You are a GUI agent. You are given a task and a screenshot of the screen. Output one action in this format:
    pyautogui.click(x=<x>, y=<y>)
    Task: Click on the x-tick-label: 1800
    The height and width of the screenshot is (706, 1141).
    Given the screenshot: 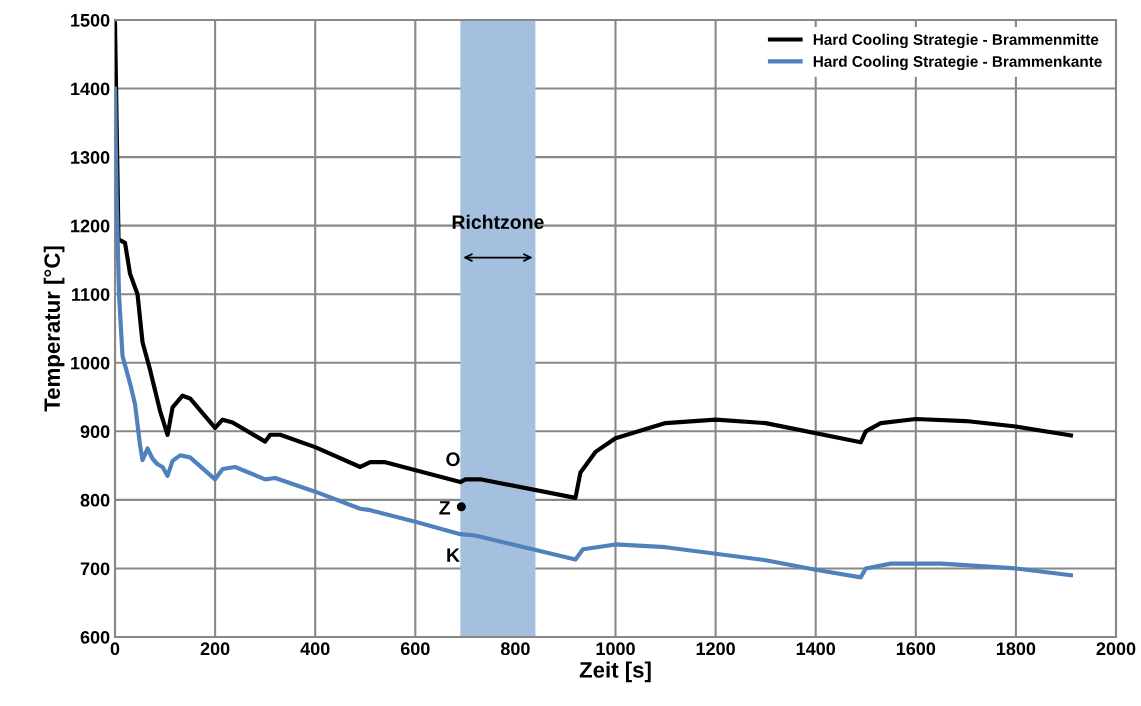 What is the action you would take?
    pyautogui.click(x=1016, y=649)
    